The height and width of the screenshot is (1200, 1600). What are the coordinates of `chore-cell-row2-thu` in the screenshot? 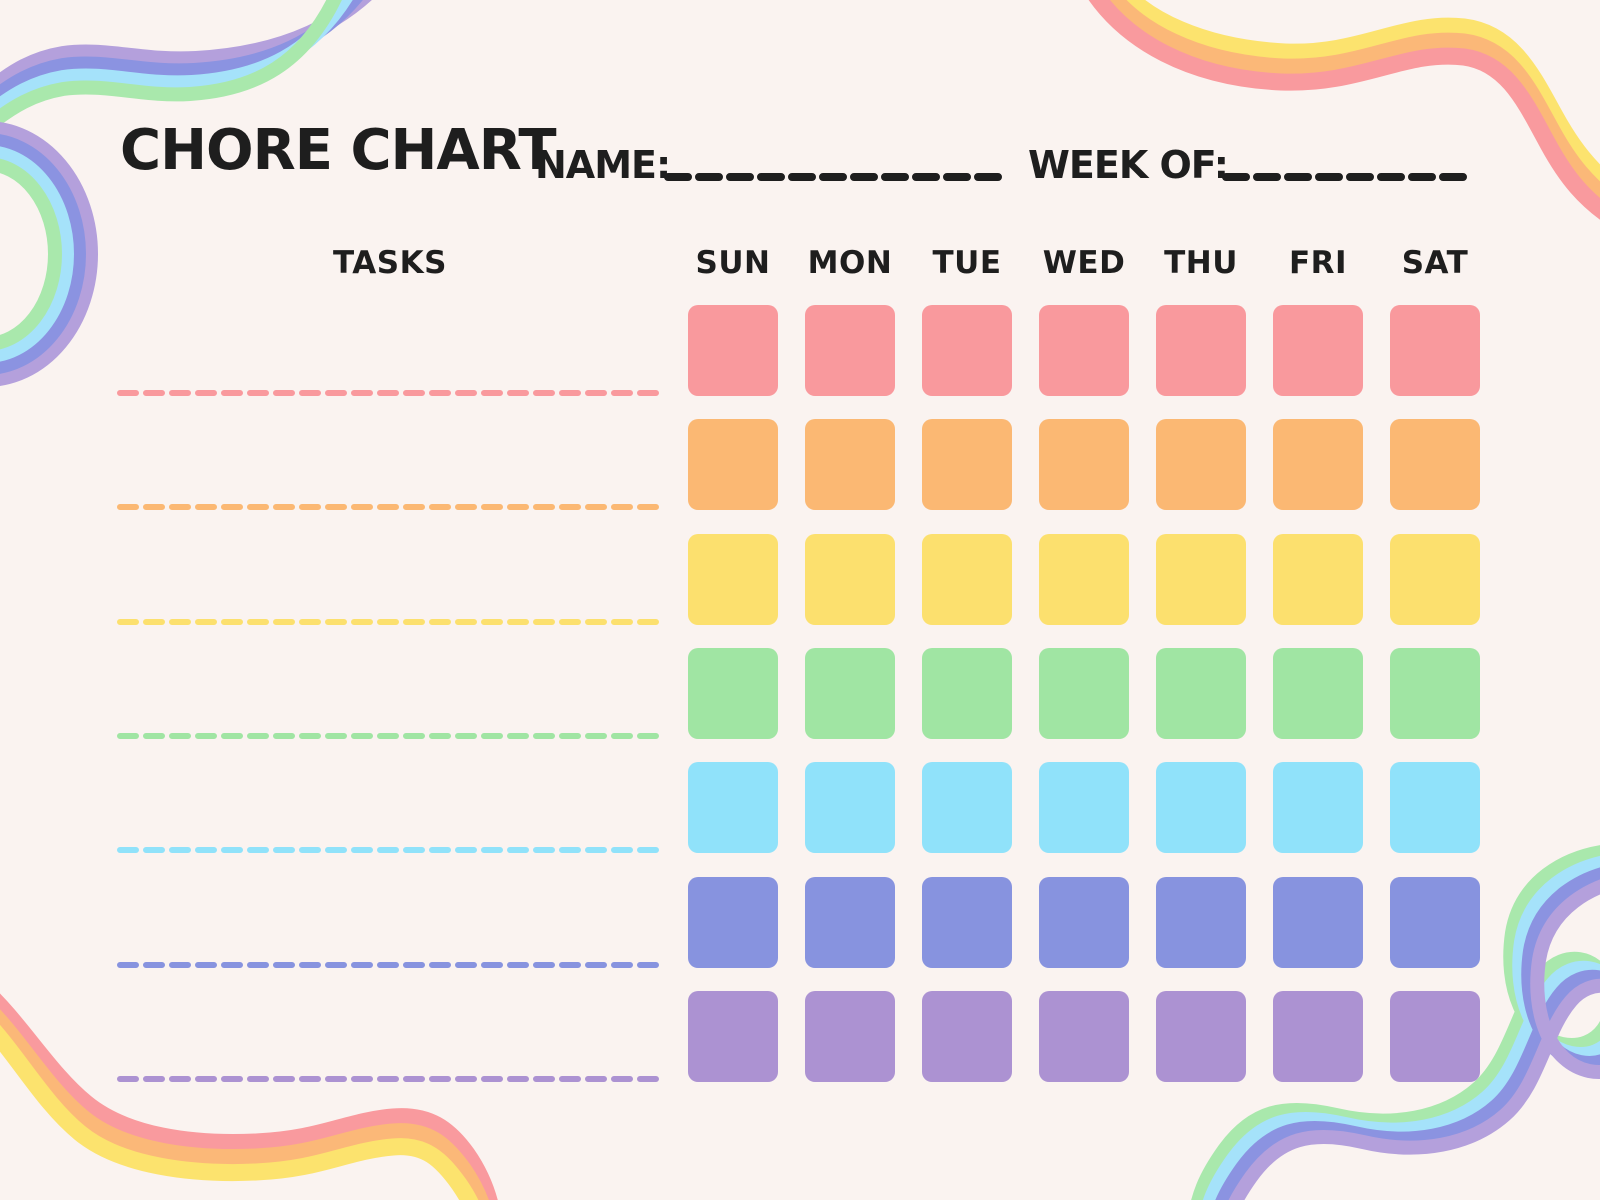 It's located at (1201, 464).